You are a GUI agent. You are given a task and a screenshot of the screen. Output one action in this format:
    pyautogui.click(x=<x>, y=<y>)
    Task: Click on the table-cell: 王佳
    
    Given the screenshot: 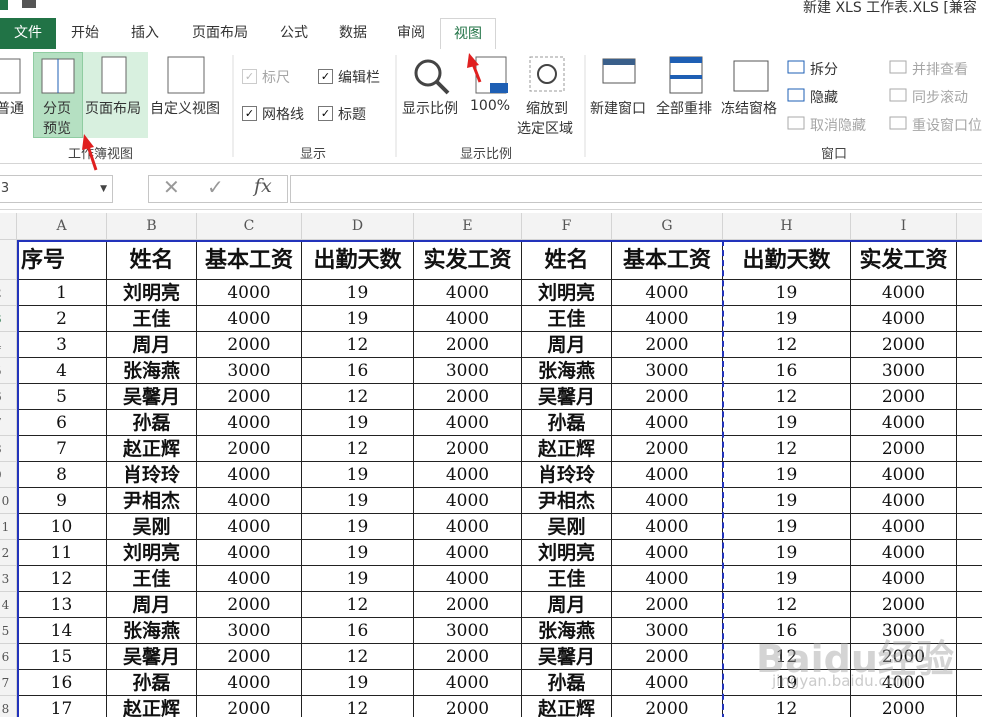 What is the action you would take?
    pyautogui.click(x=152, y=319)
    